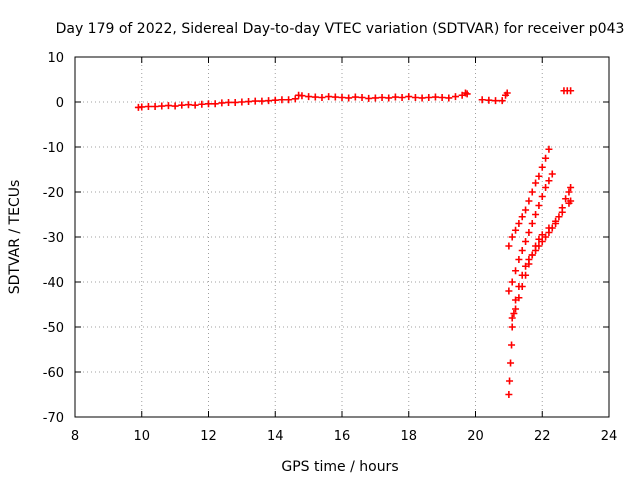  I want to click on x-tick-label: 24, so click(609, 436).